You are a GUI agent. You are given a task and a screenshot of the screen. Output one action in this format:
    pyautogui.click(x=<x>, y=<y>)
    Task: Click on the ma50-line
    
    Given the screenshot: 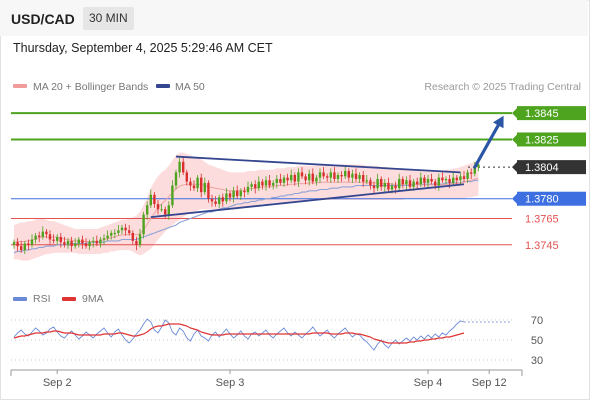 What is the action you would take?
    pyautogui.click(x=246, y=216)
    